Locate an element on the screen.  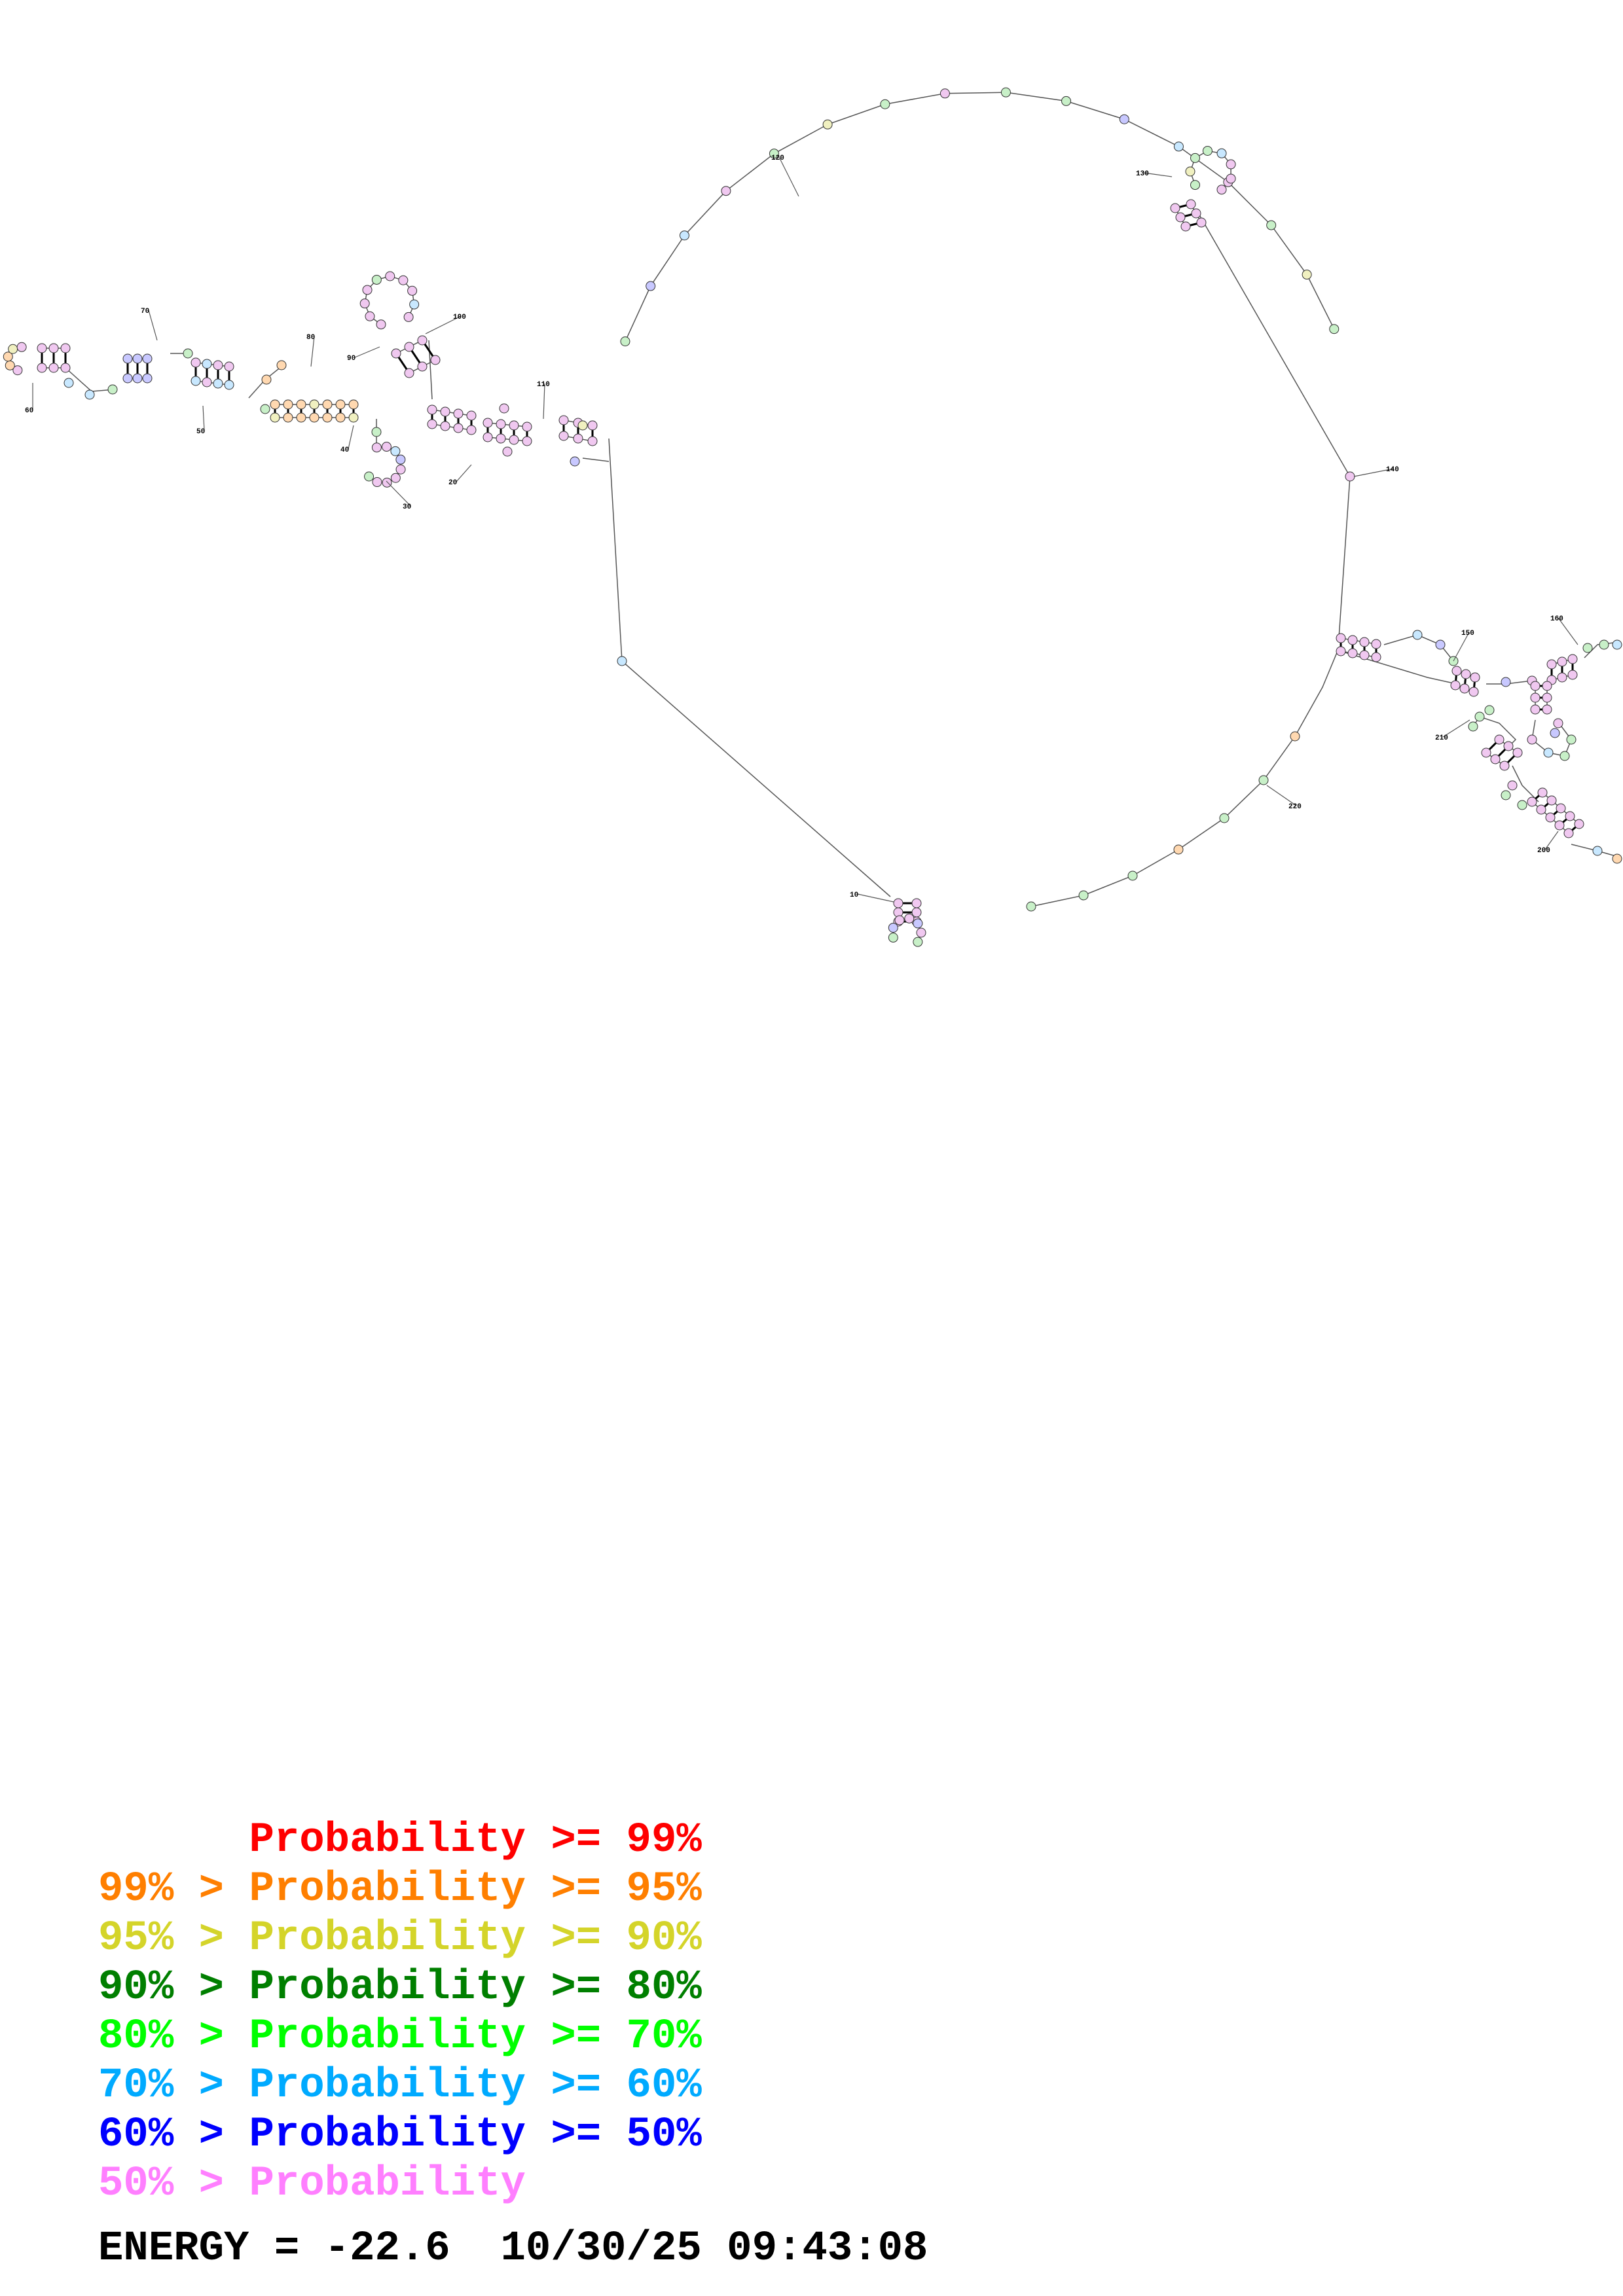
energy-value: -22.6 is located at coordinates (387, 2248).